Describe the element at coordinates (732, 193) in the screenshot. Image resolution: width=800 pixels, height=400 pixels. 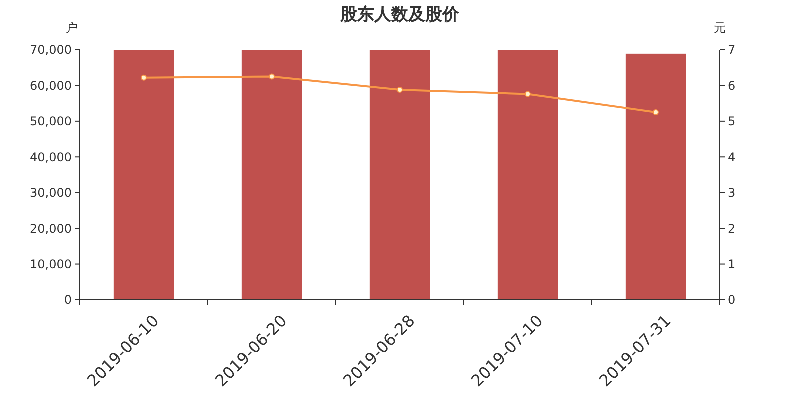
I see `y2-tick-label: 3` at that location.